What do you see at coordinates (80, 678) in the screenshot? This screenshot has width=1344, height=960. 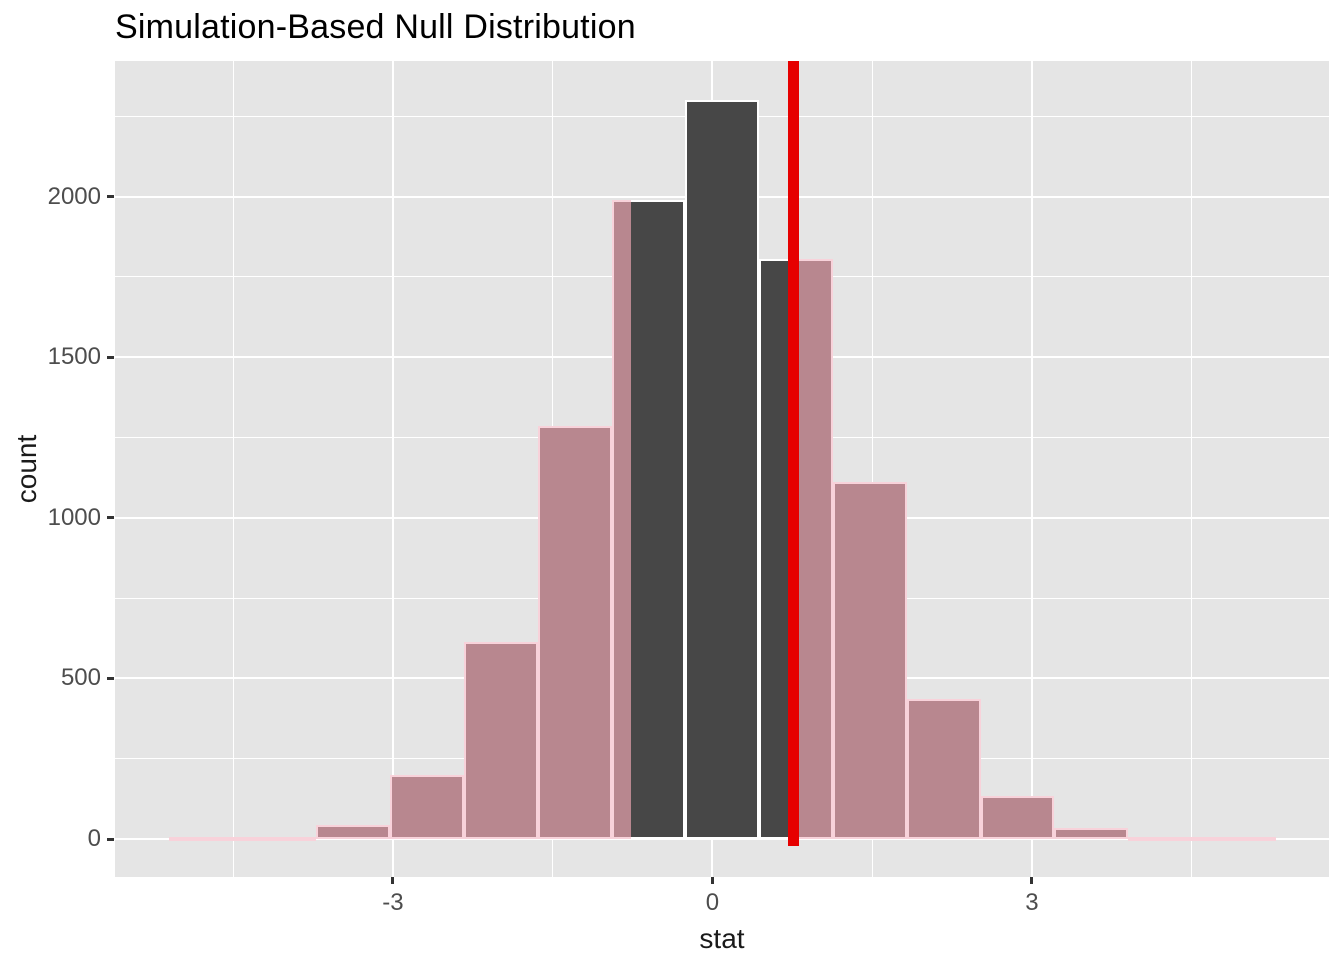 I see `y-tick-label: 500` at bounding box center [80, 678].